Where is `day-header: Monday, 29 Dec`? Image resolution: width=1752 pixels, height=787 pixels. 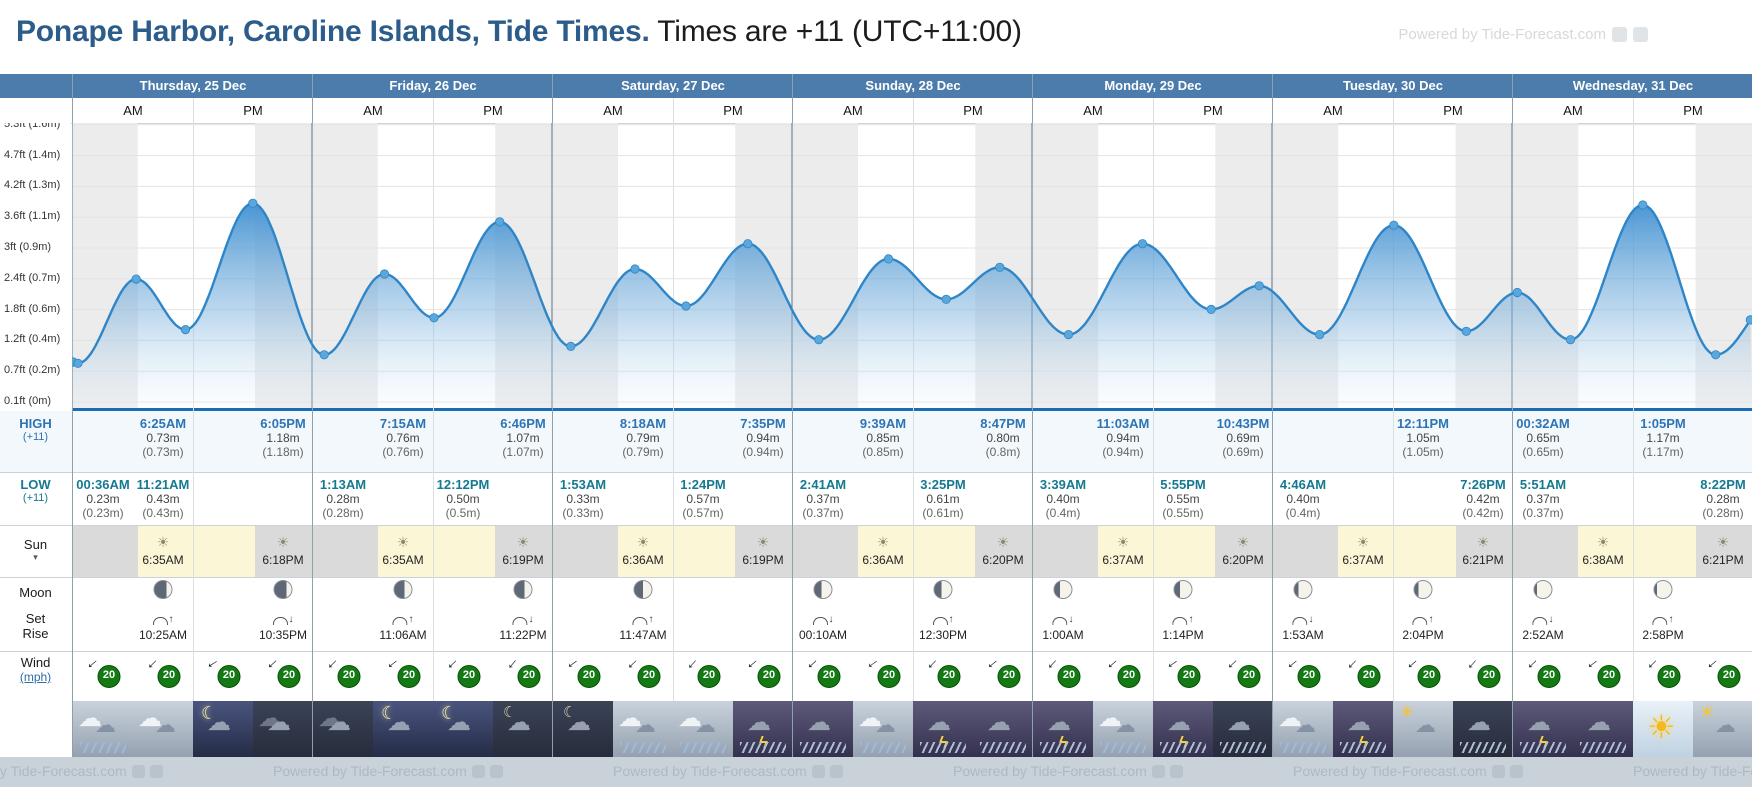
day-header: Monday, 29 Dec is located at coordinates (1153, 86).